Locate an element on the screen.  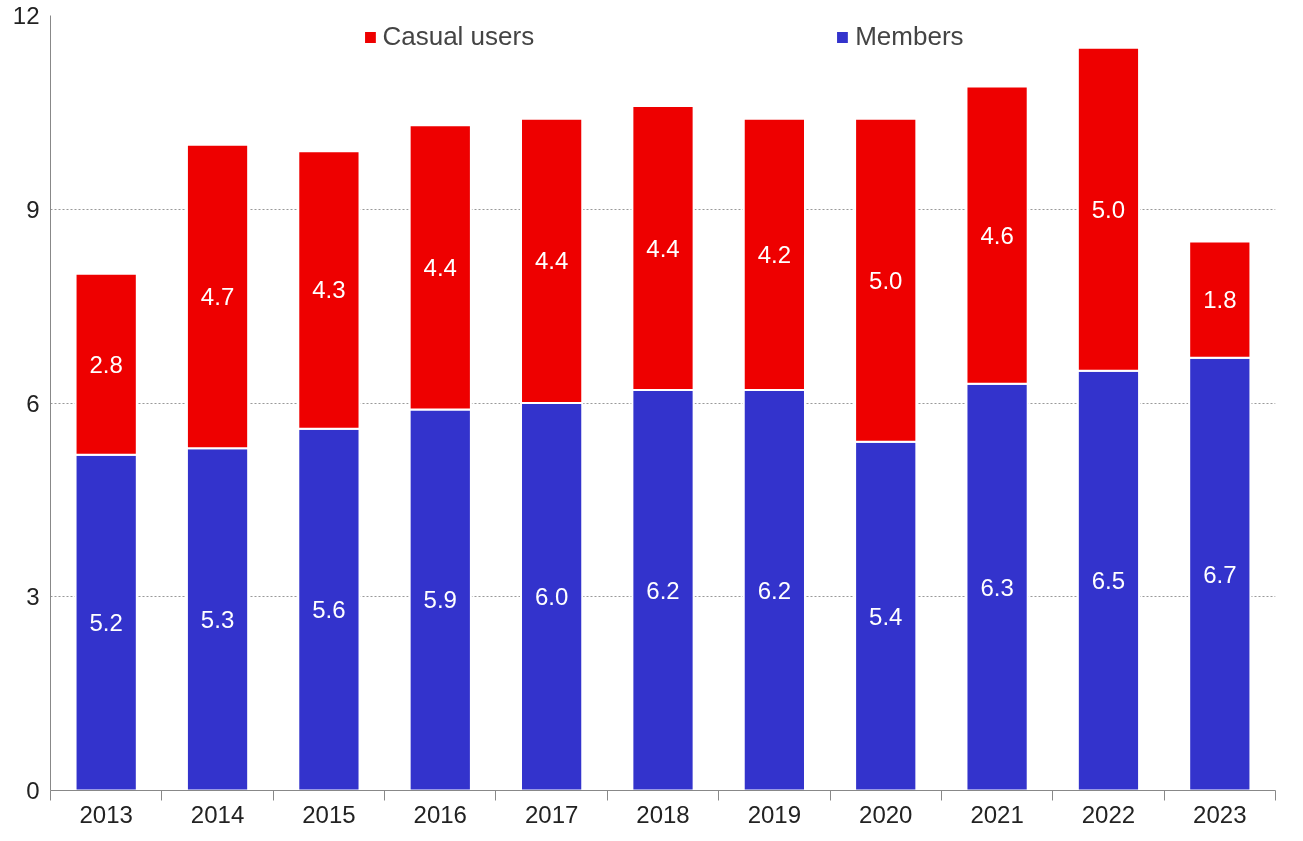
data-label: 4.3 is located at coordinates (329, 290).